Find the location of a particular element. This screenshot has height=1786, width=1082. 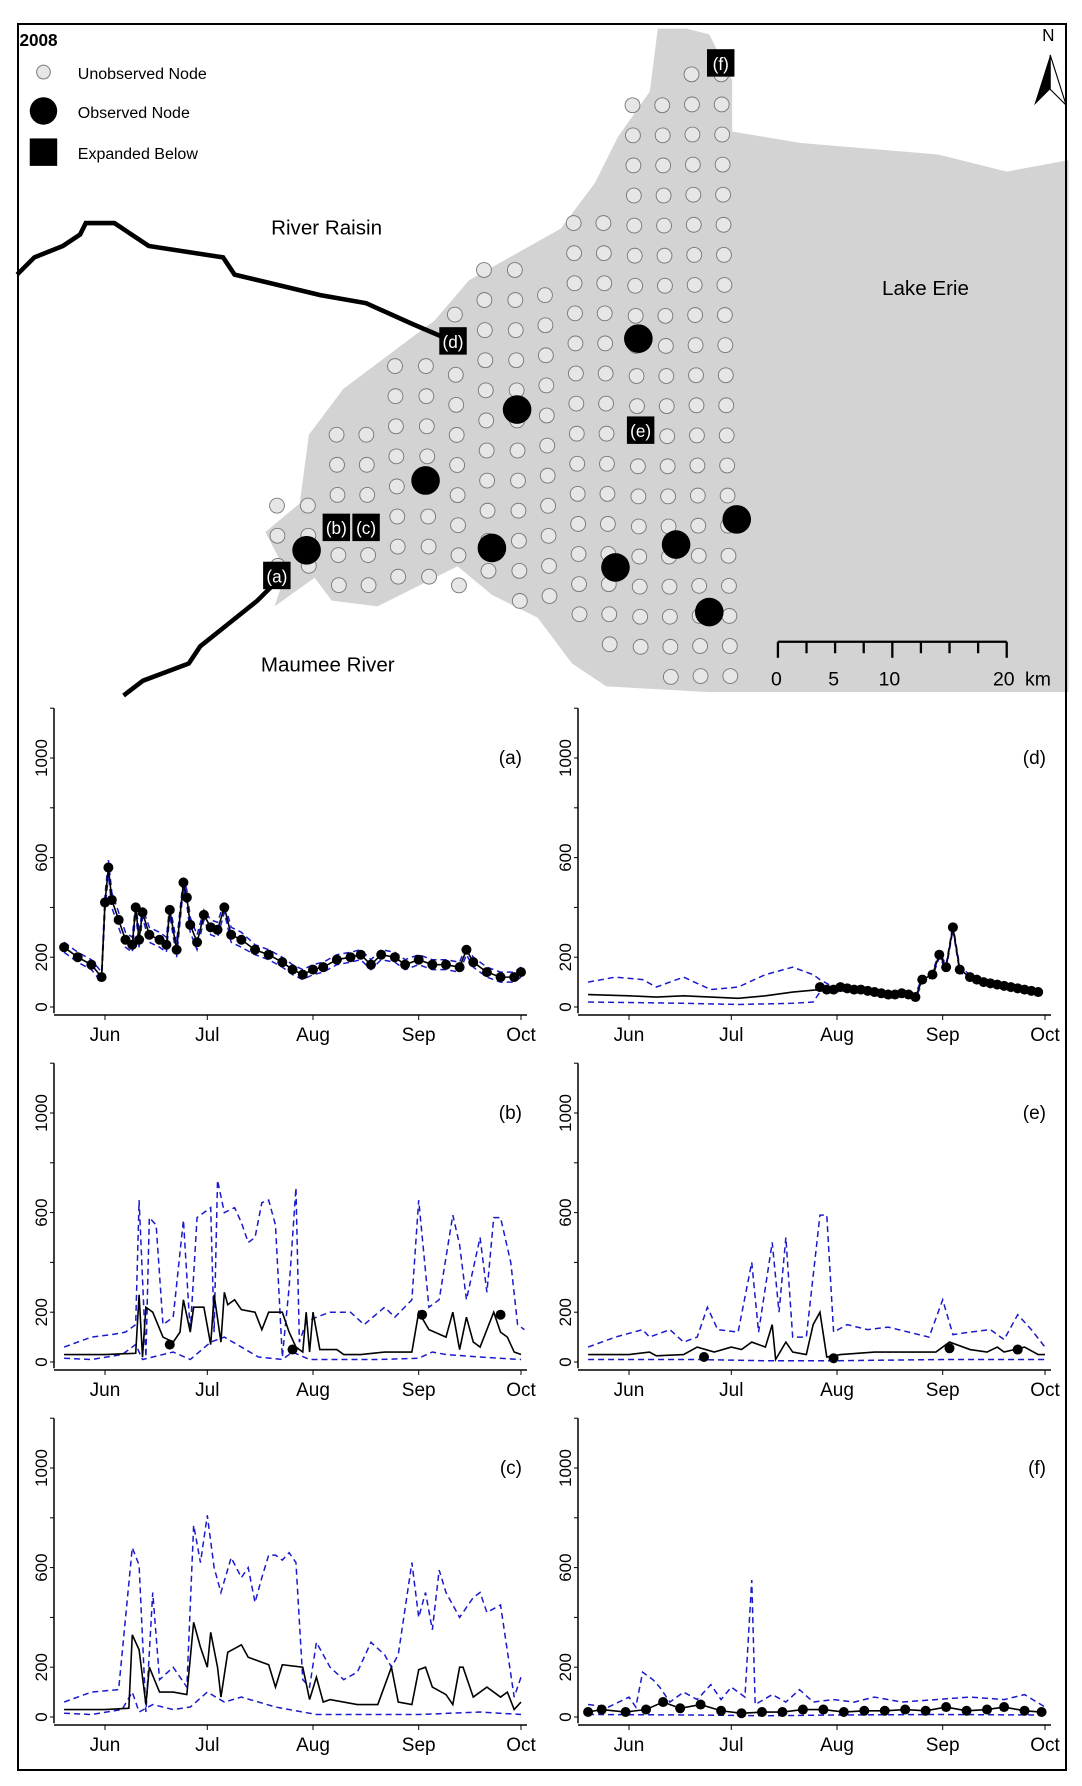

scale-tick-0: 0 is located at coordinates (776, 679).